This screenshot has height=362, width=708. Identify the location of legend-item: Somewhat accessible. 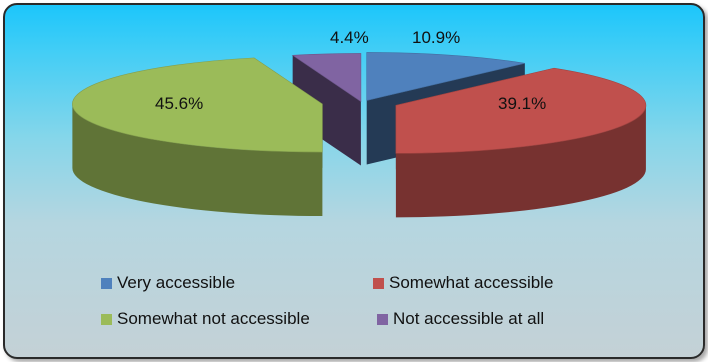
(463, 283).